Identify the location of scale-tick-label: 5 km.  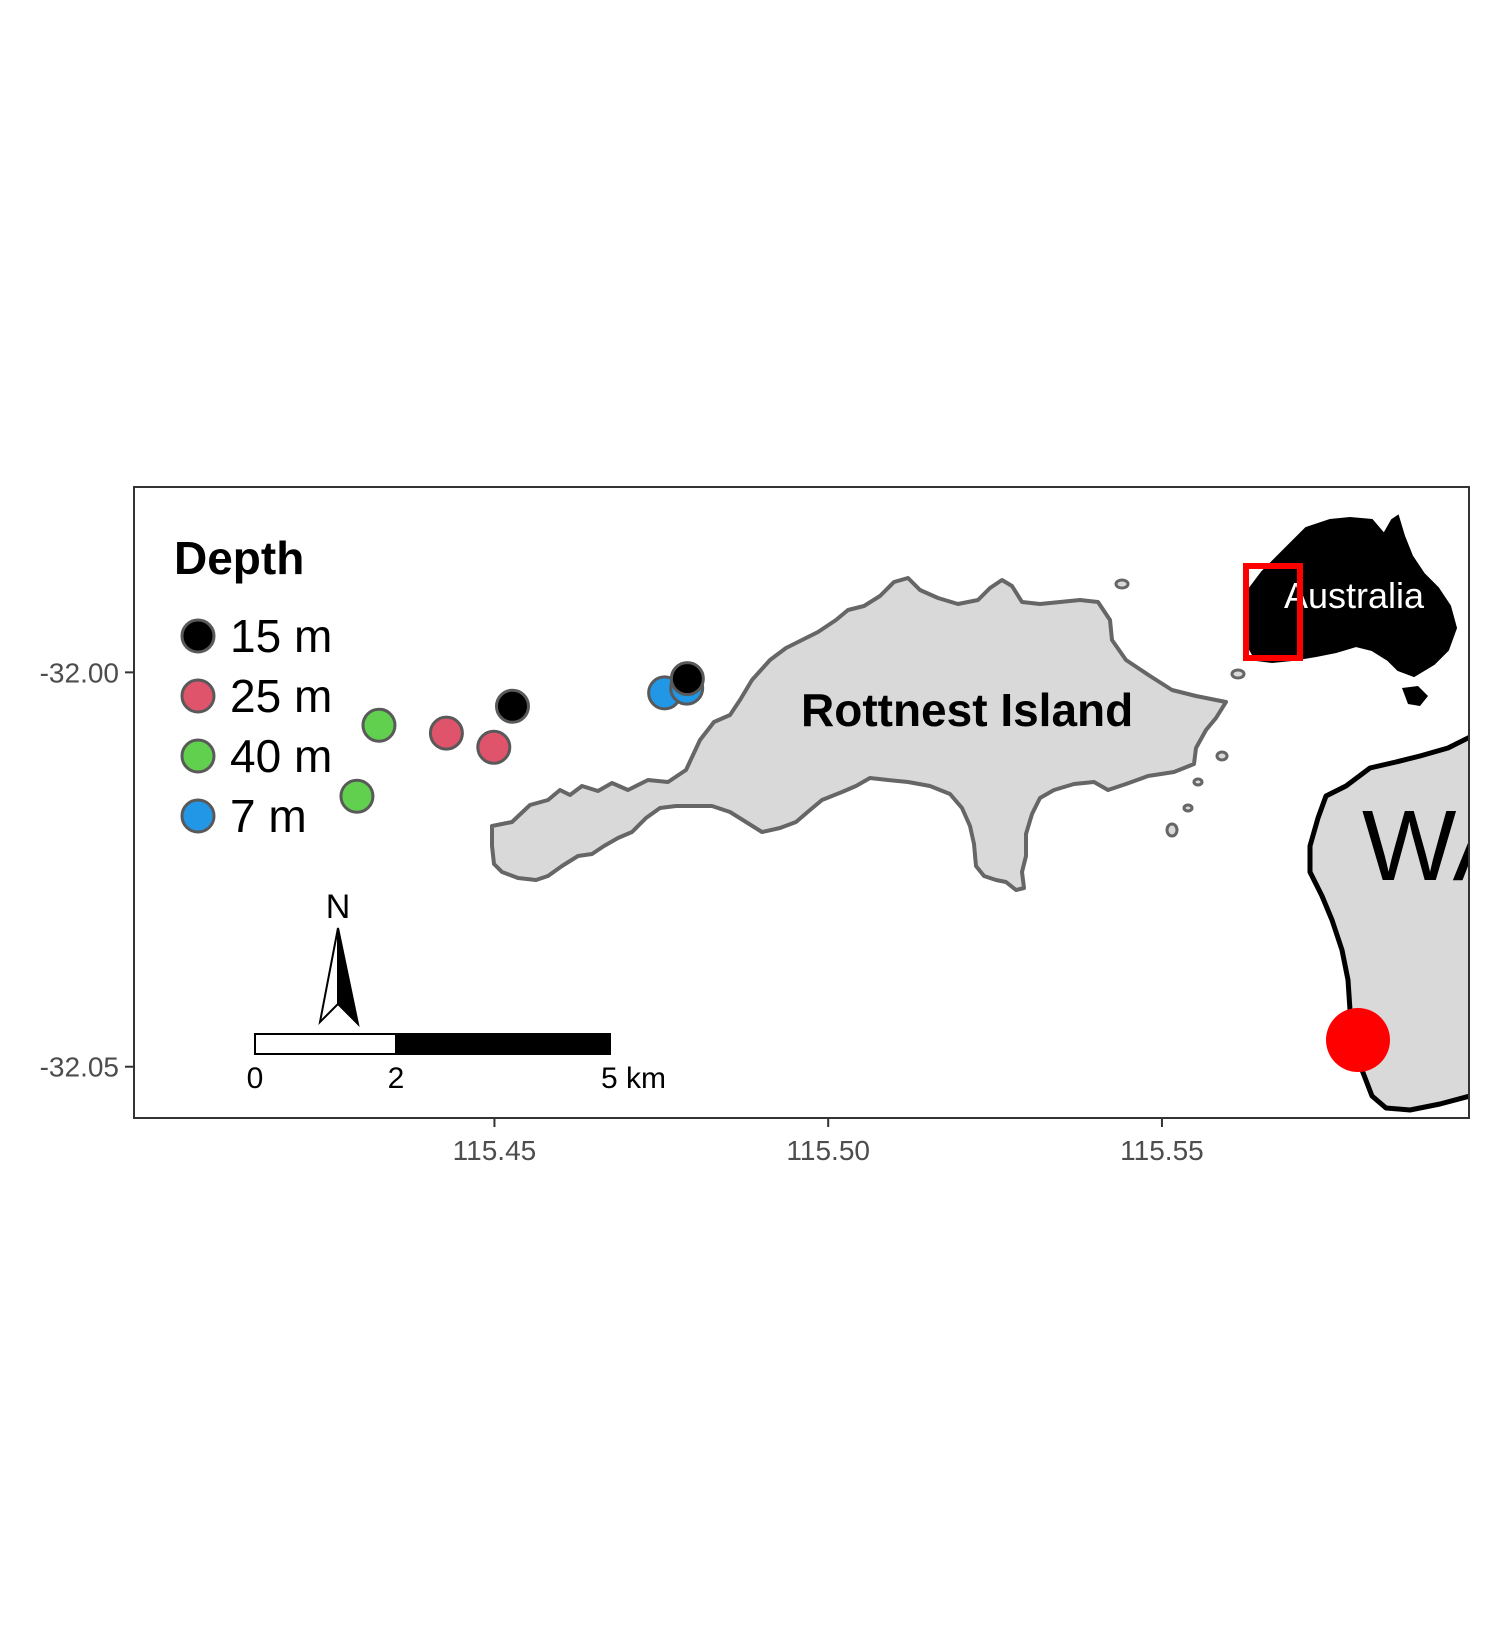
(633, 1078).